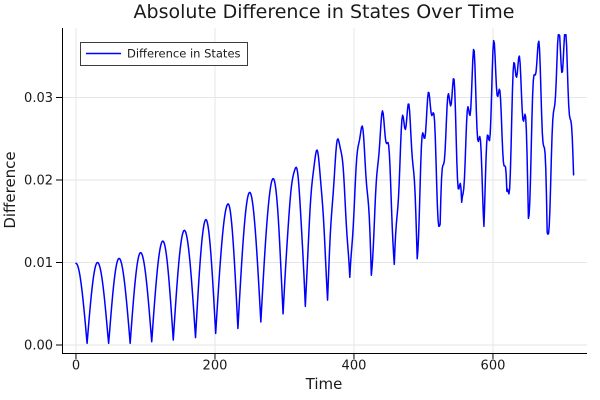 The height and width of the screenshot is (400, 600). Describe the element at coordinates (38, 180) in the screenshot. I see `y-tick-label: 0.02` at that location.